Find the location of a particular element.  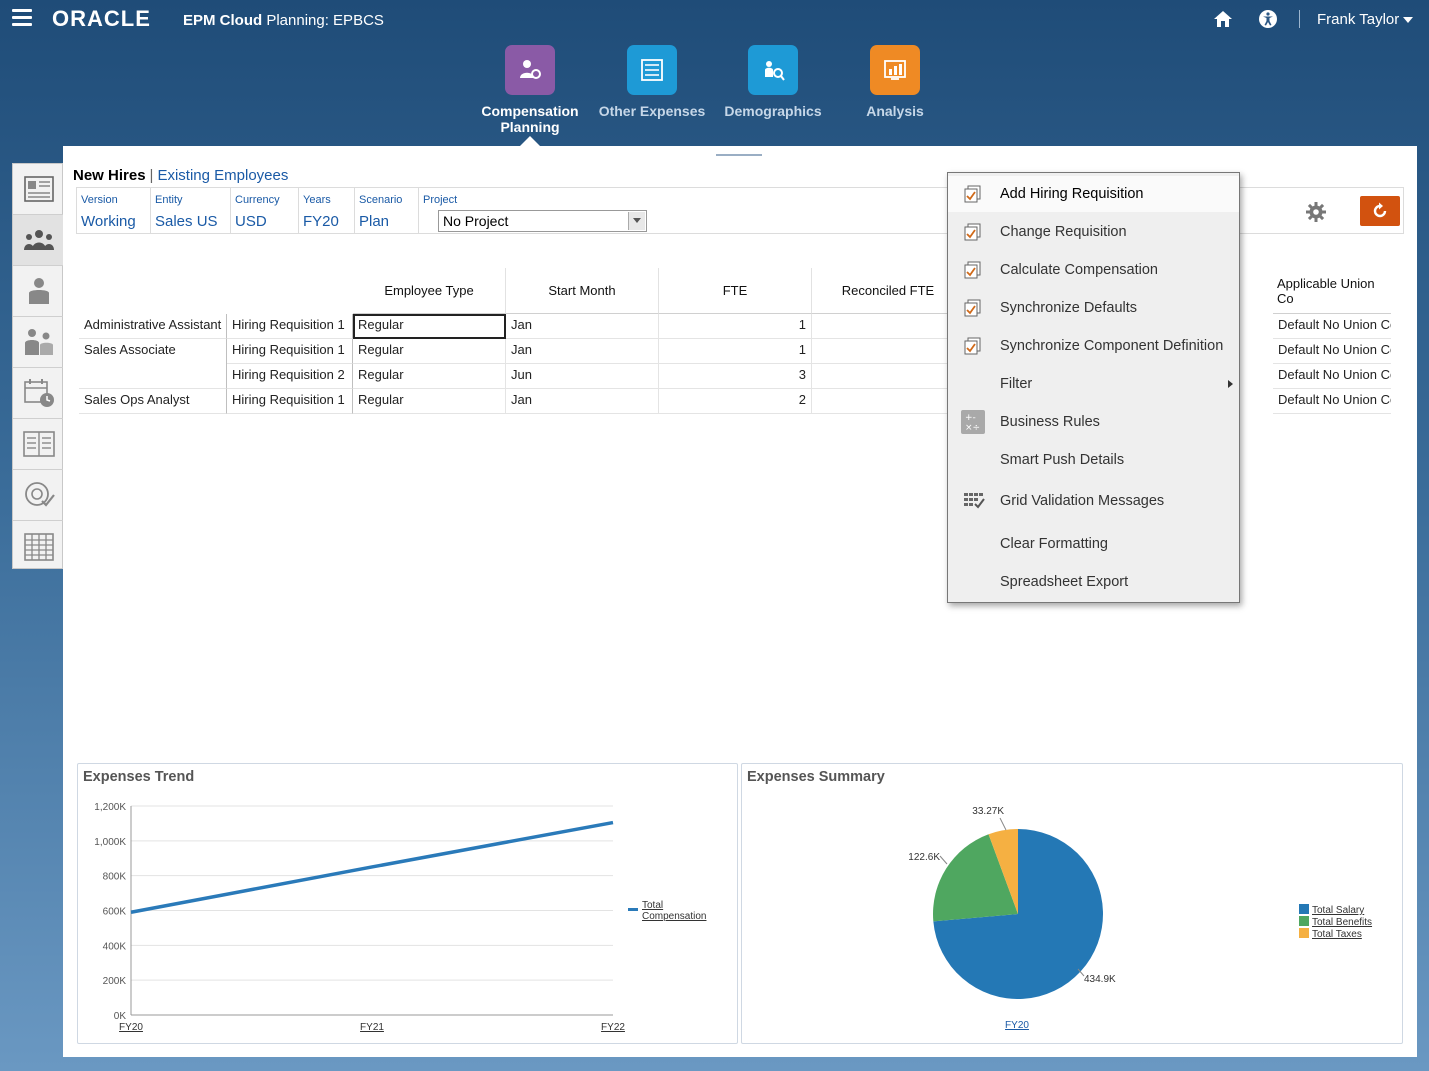

review-icon is located at coordinates (39, 494).